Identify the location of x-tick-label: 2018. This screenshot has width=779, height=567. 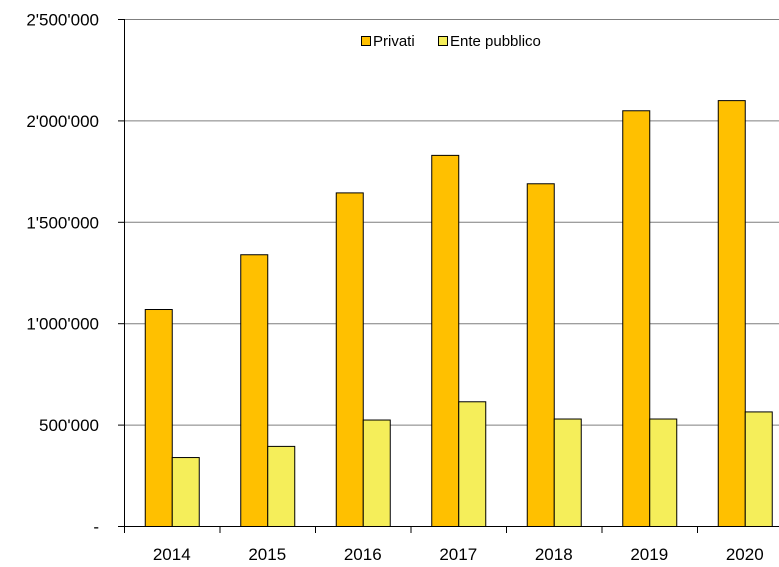
(554, 554).